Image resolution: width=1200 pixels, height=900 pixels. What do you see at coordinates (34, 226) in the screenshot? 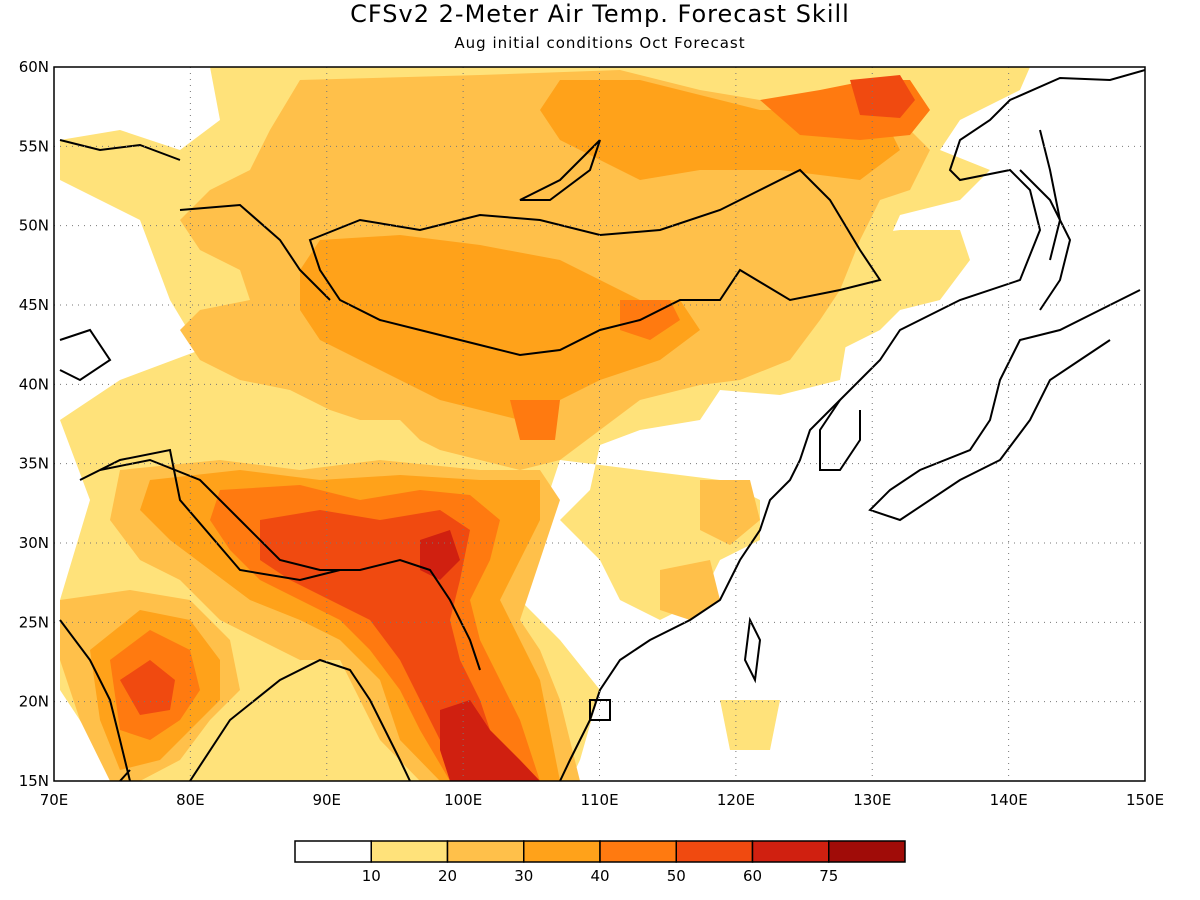
I see `latitude-tick-label: 50N` at bounding box center [34, 226].